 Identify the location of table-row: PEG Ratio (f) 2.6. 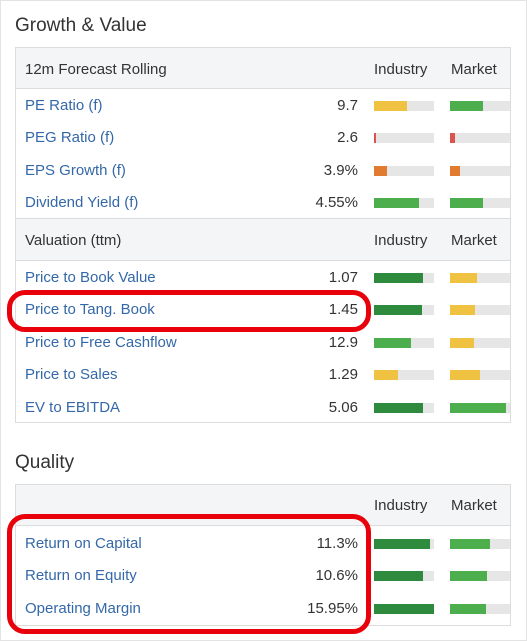
(263, 138).